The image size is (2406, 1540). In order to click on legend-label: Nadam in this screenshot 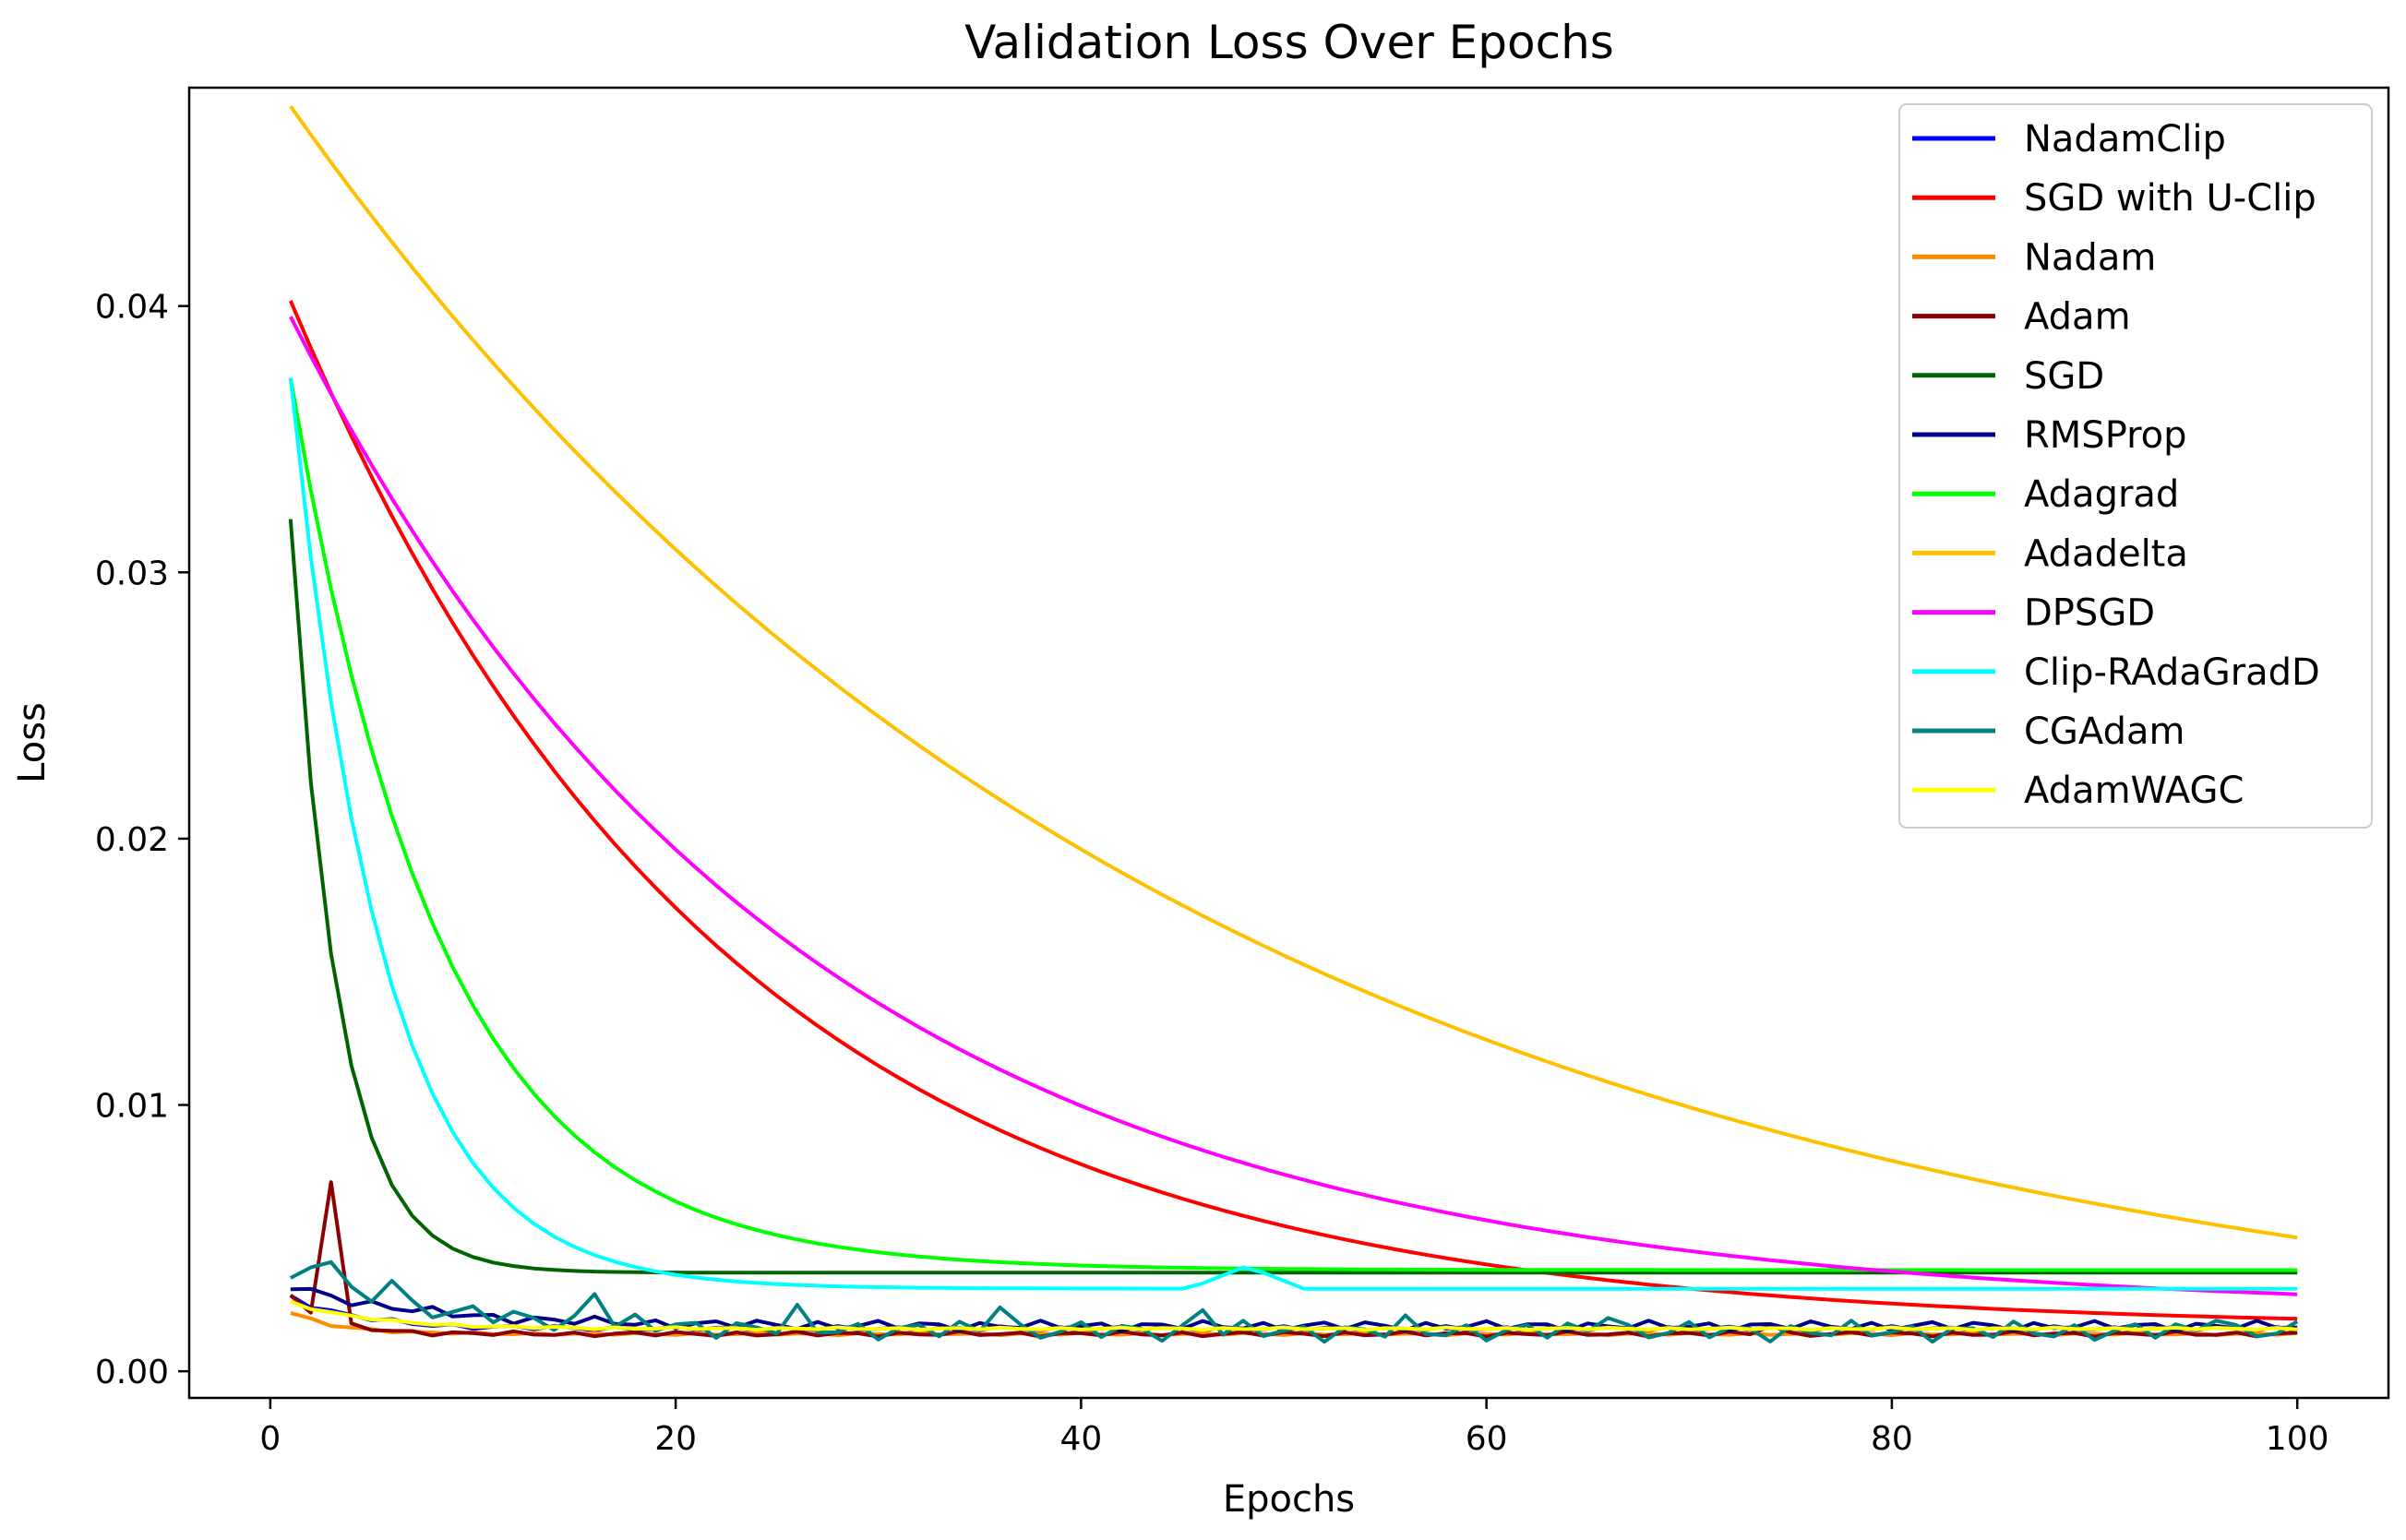, I will do `click(2090, 257)`.